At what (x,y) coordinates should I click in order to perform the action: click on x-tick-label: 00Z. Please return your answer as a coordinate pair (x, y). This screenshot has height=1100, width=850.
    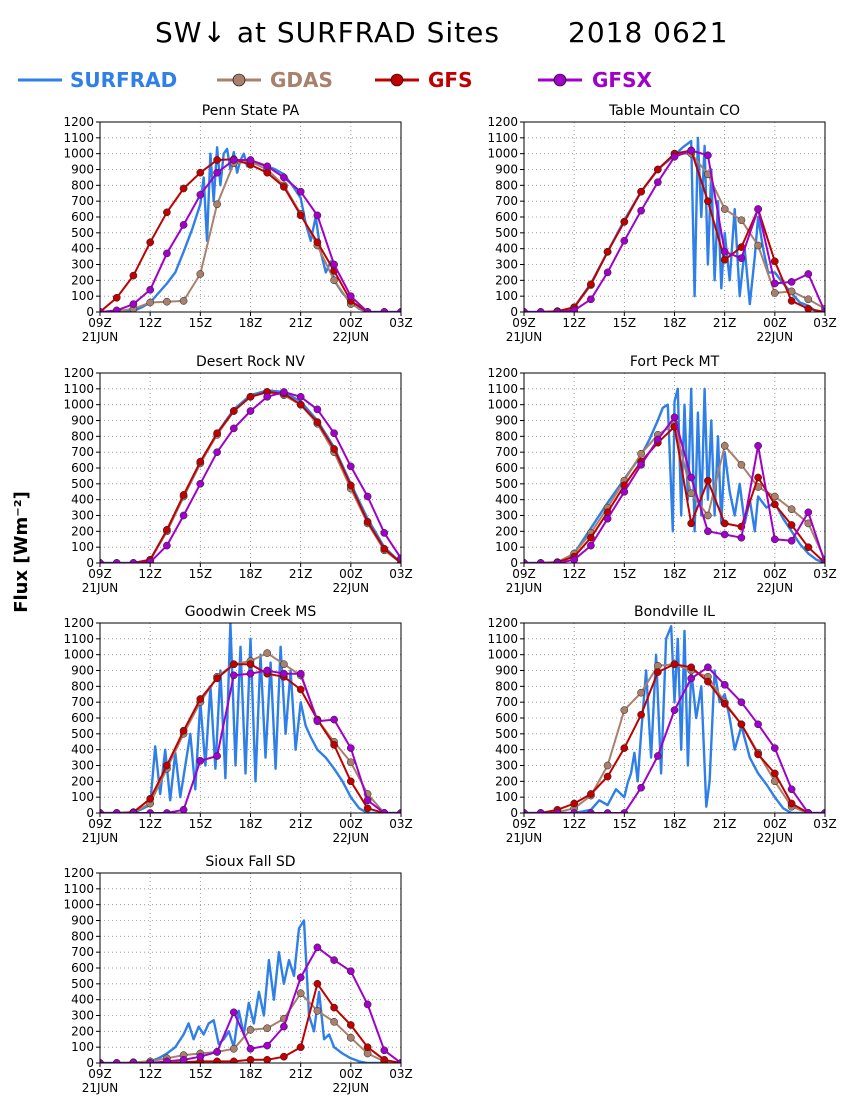
    Looking at the image, I should click on (775, 824).